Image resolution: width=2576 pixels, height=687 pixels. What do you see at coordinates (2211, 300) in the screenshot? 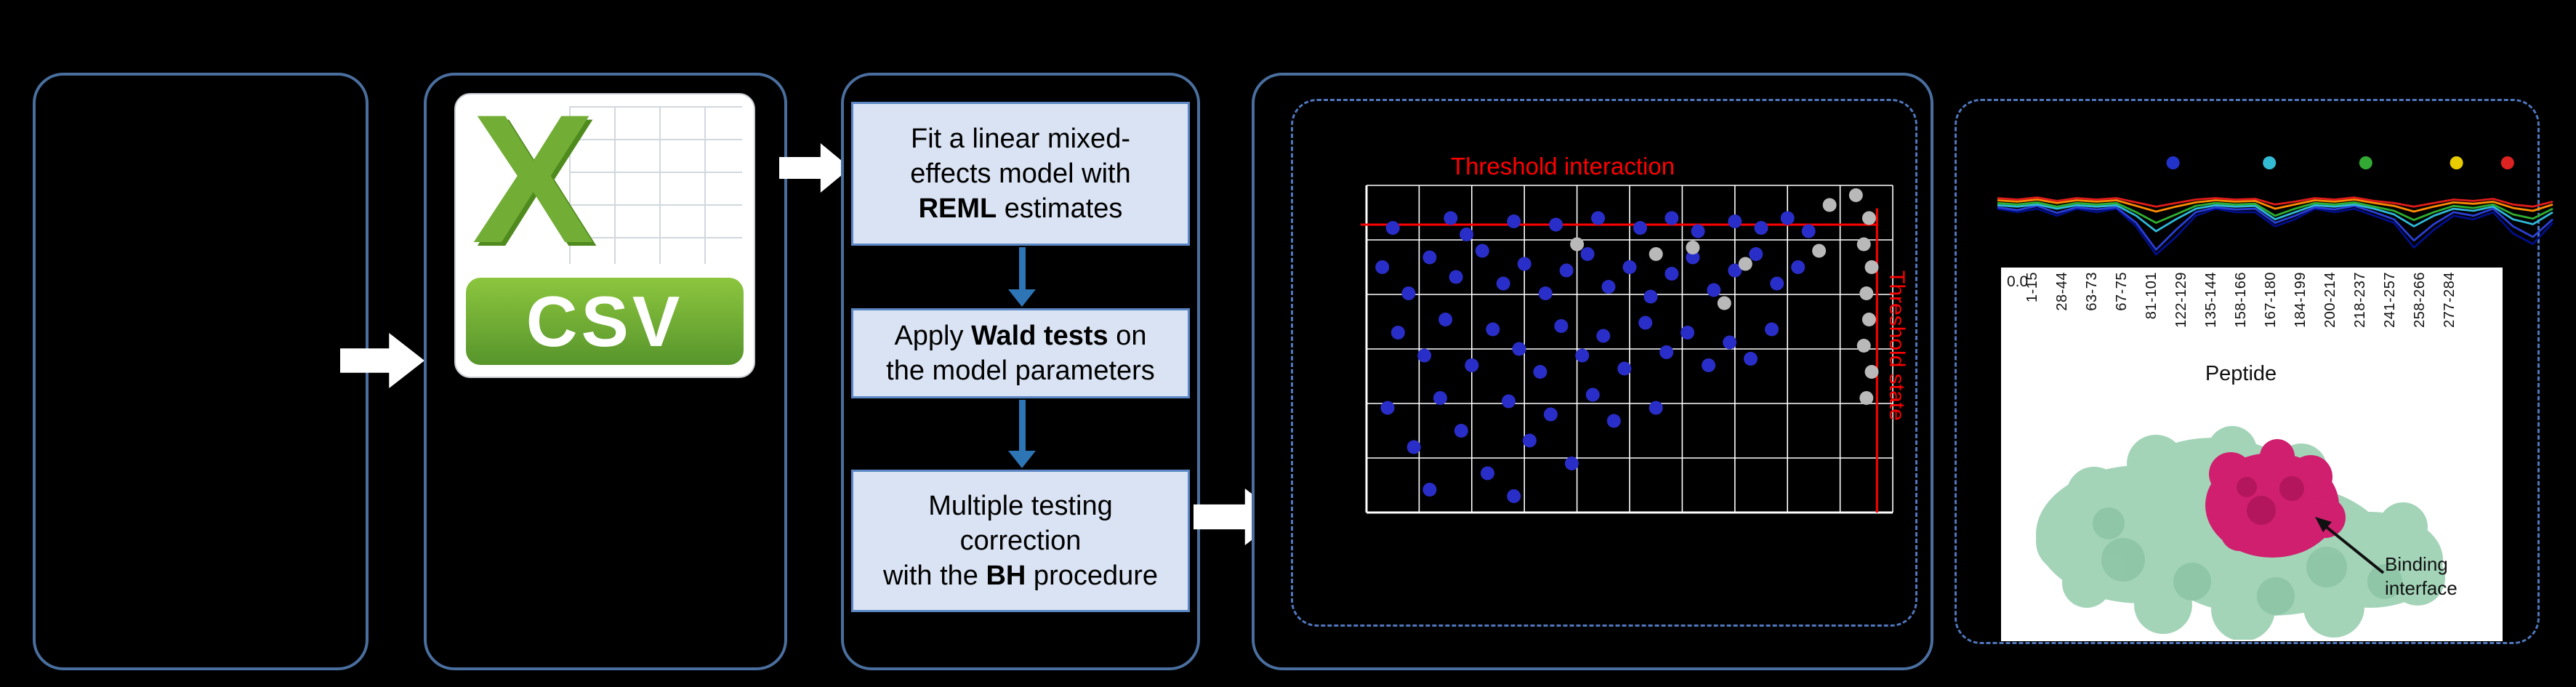
I see `peptide-tick-label: 135-144` at bounding box center [2211, 300].